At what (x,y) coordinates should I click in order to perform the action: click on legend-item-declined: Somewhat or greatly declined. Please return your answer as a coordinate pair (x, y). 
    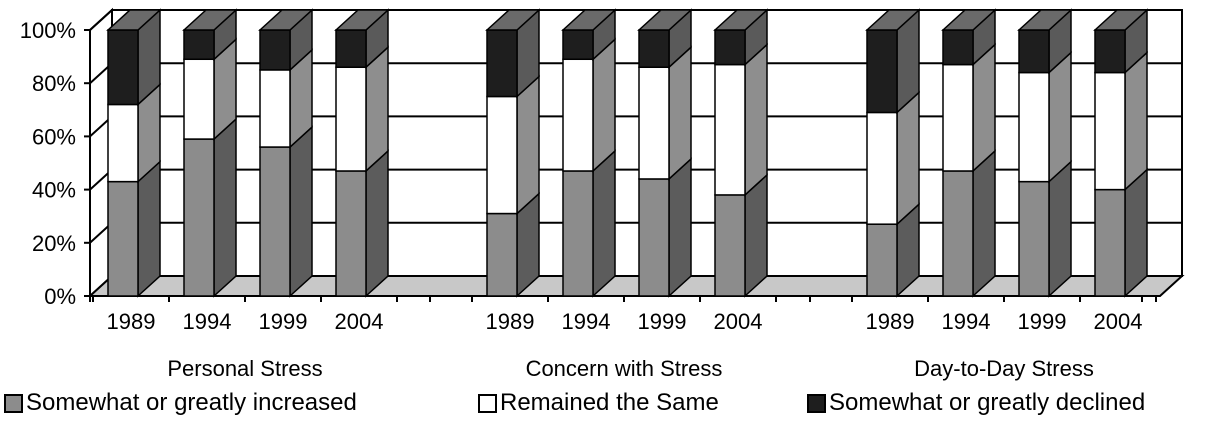
    Looking at the image, I should click on (976, 403).